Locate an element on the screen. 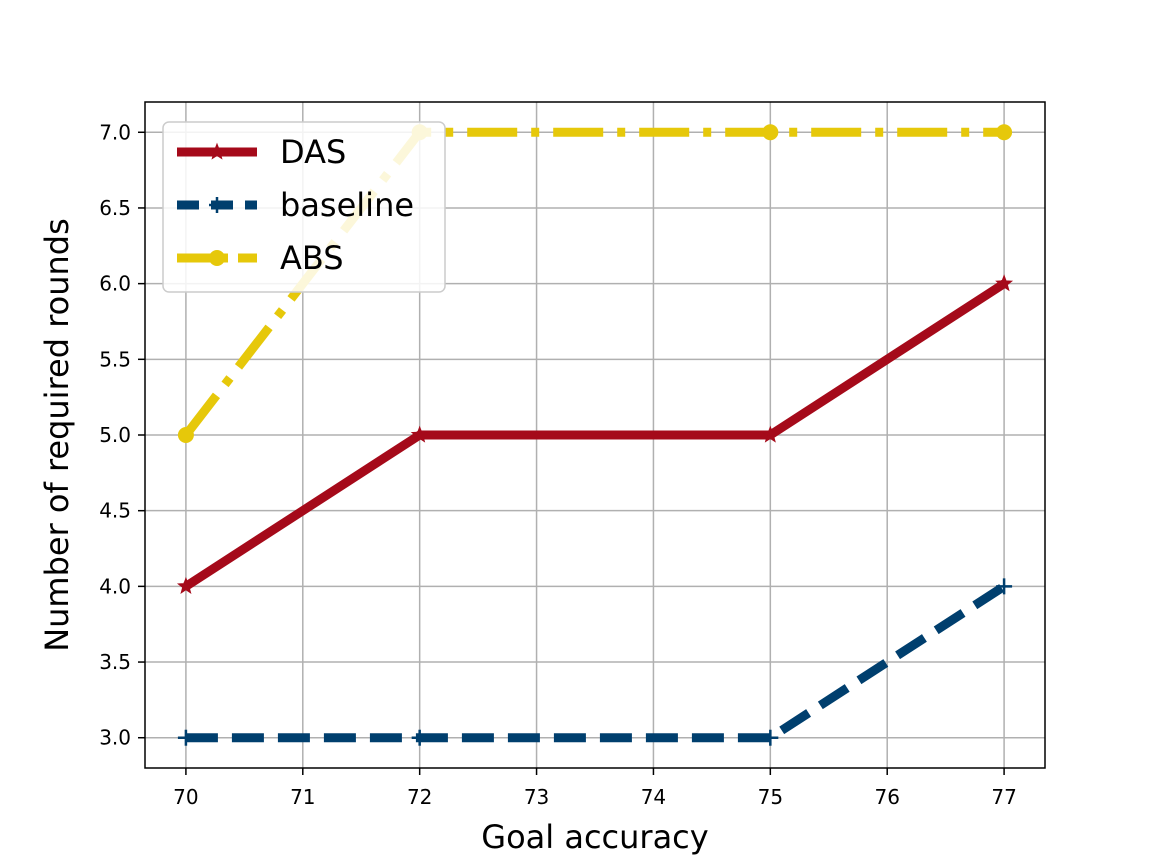 The image size is (1162, 864). series-baseline is located at coordinates (595, 662).